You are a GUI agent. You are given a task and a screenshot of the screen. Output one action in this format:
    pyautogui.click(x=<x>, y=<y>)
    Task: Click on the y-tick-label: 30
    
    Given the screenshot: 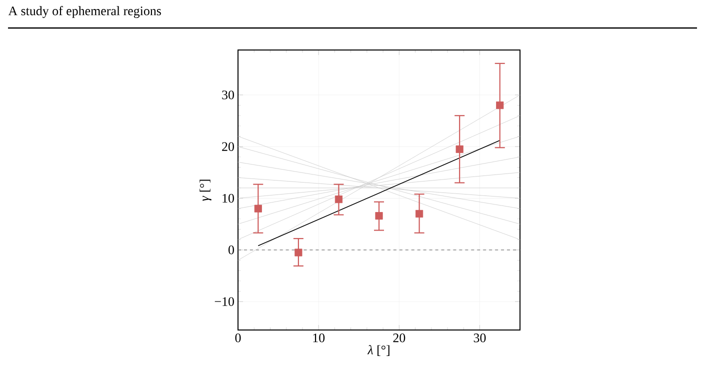 What is the action you would take?
    pyautogui.click(x=228, y=95)
    